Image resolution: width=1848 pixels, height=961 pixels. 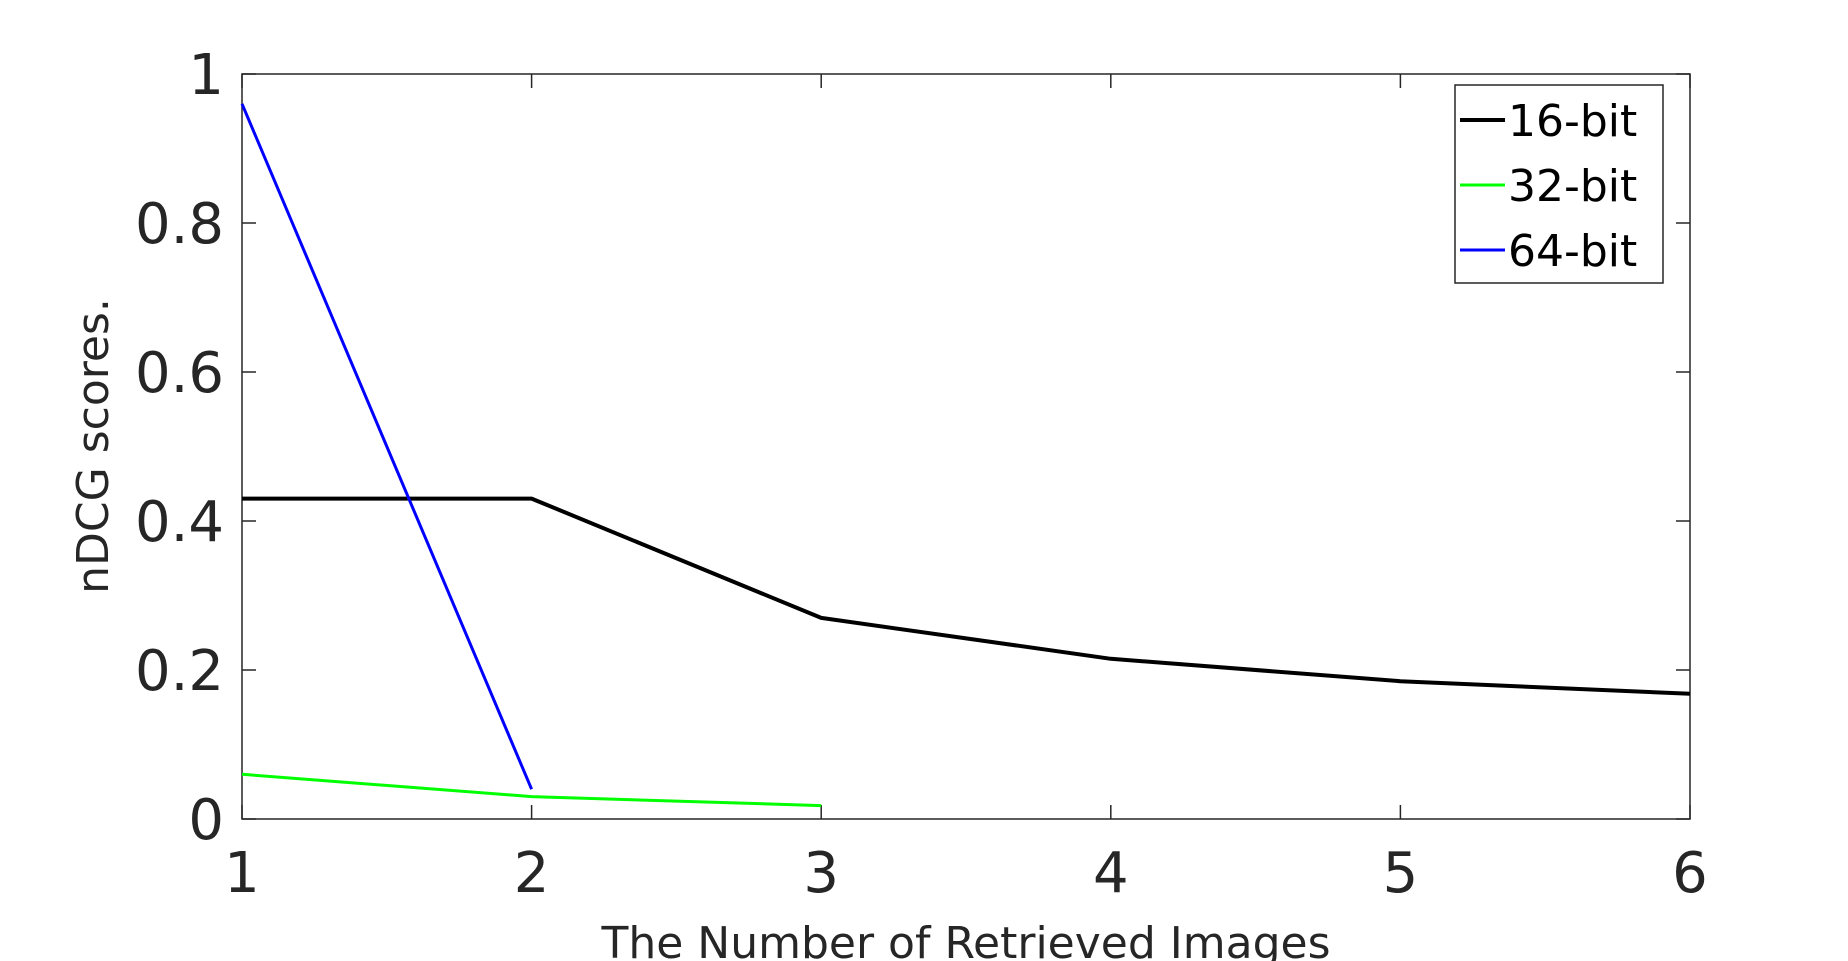 What do you see at coordinates (206, 820) in the screenshot?
I see `y-tick-label: 0` at bounding box center [206, 820].